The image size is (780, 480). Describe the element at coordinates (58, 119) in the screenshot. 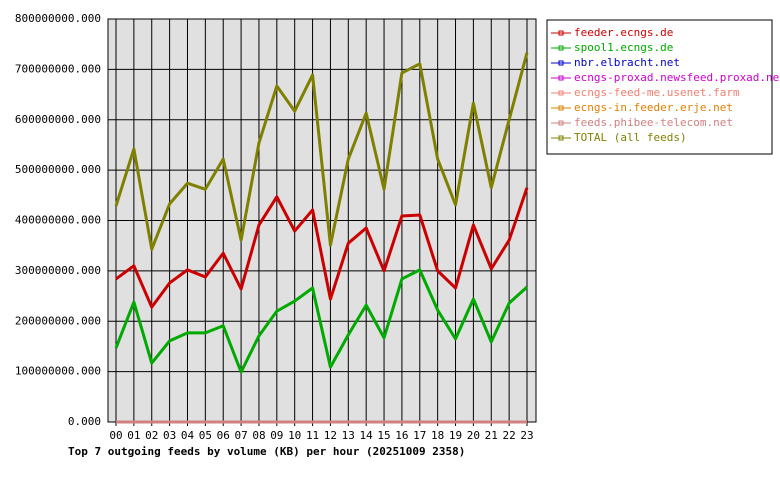

I see `y-tick-label: 600000000.000` at that location.